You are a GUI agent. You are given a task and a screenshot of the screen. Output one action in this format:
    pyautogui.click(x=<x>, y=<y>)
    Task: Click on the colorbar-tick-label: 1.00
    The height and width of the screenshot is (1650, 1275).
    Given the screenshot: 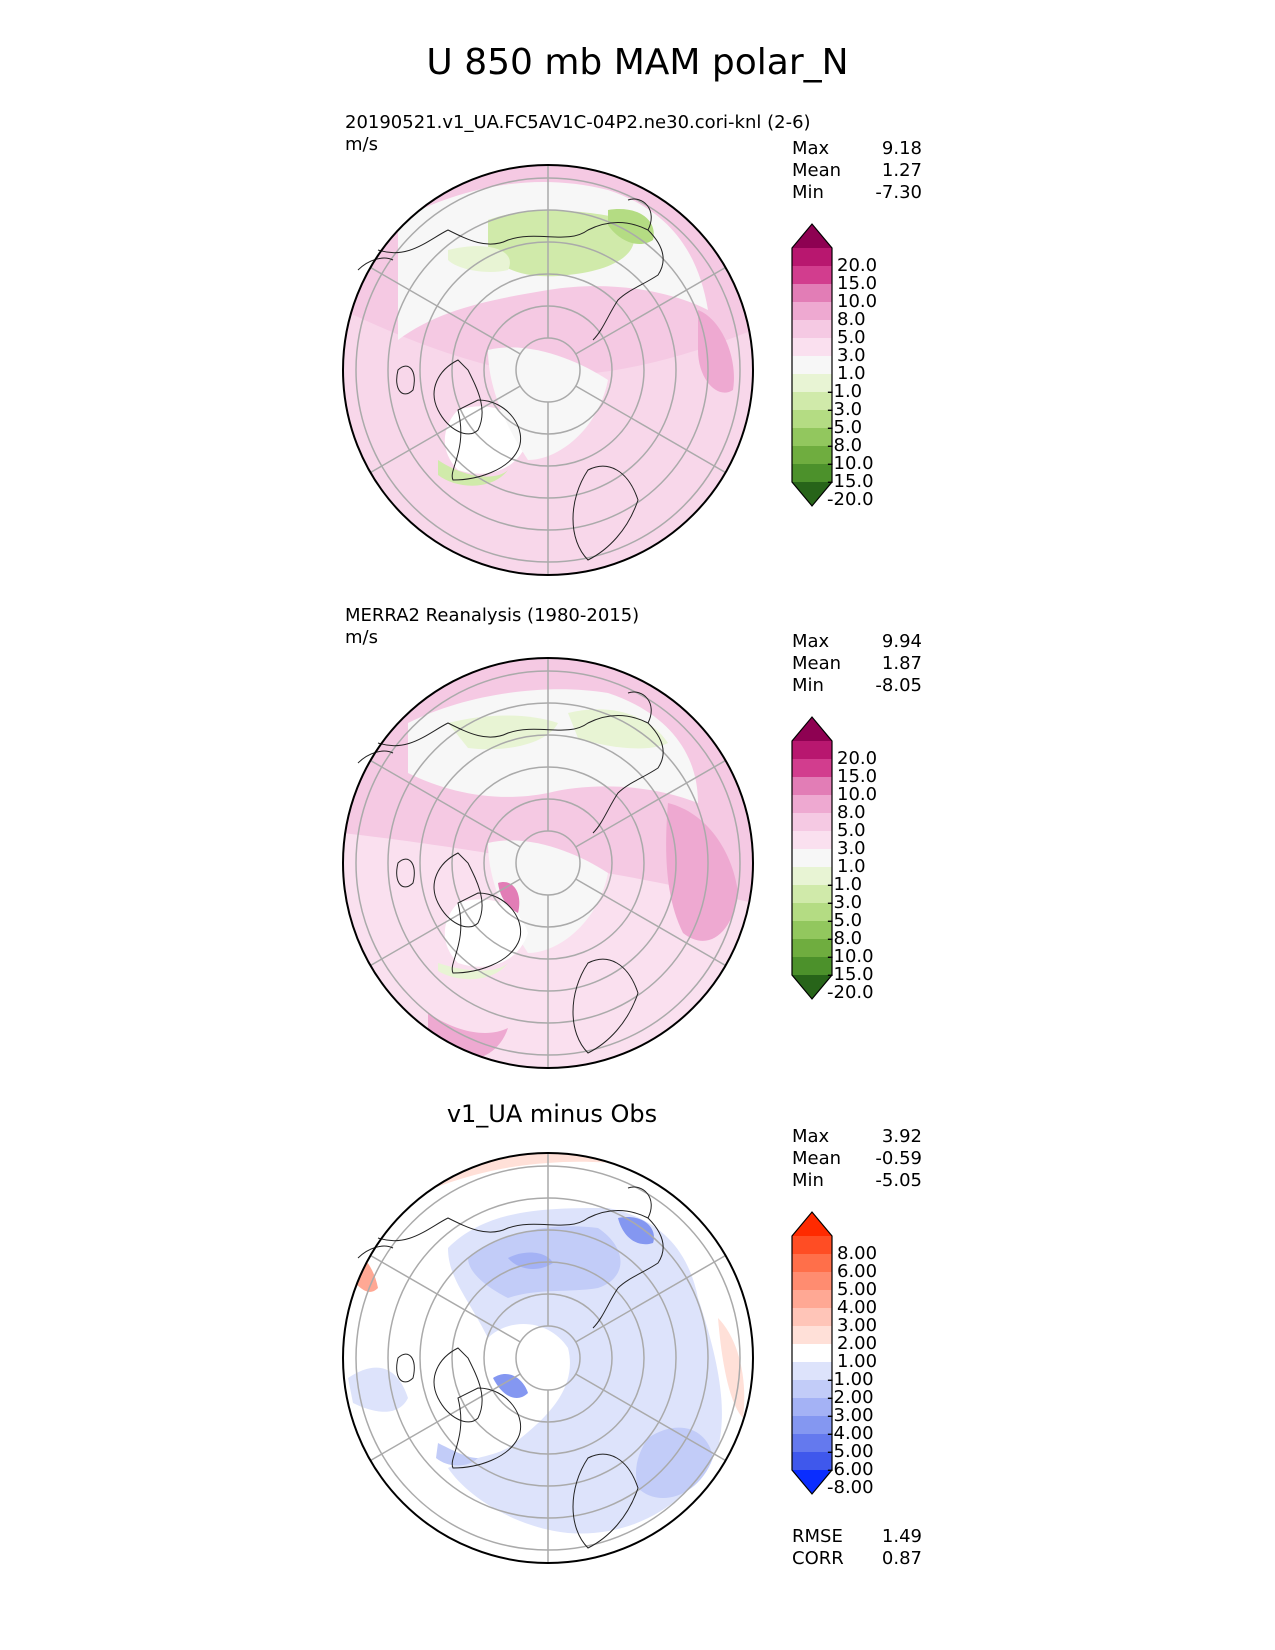 What is the action you would take?
    pyautogui.click(x=857, y=1361)
    